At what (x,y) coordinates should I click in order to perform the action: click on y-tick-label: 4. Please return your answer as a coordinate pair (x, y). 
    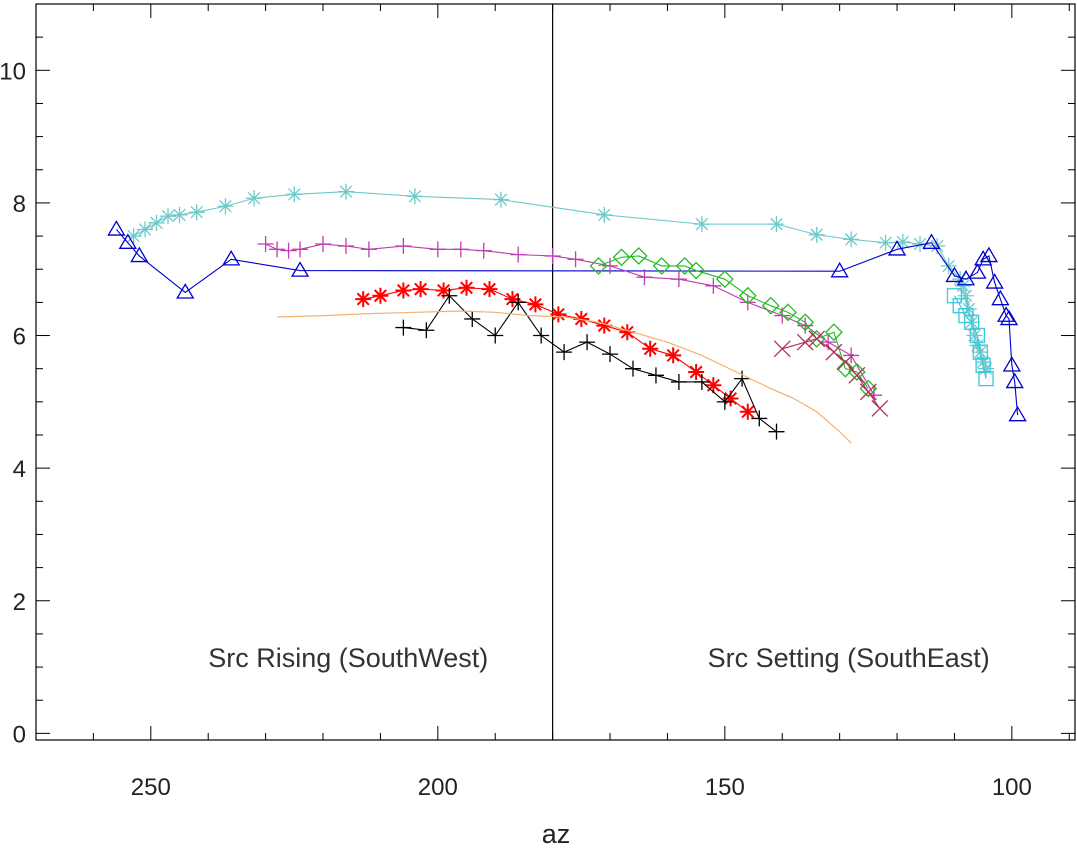
    Looking at the image, I should click on (19, 469).